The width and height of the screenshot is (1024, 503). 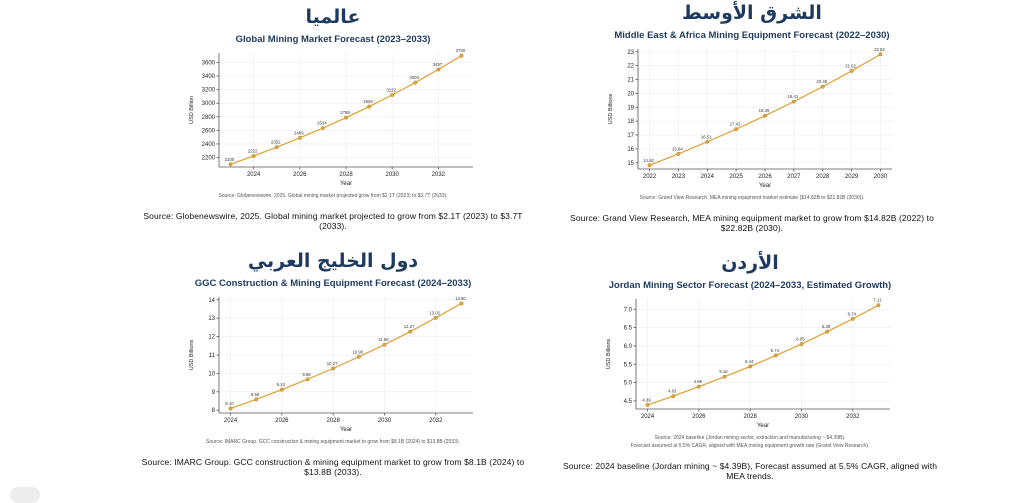 I want to click on svg-text: 3304, so click(x=414, y=77).